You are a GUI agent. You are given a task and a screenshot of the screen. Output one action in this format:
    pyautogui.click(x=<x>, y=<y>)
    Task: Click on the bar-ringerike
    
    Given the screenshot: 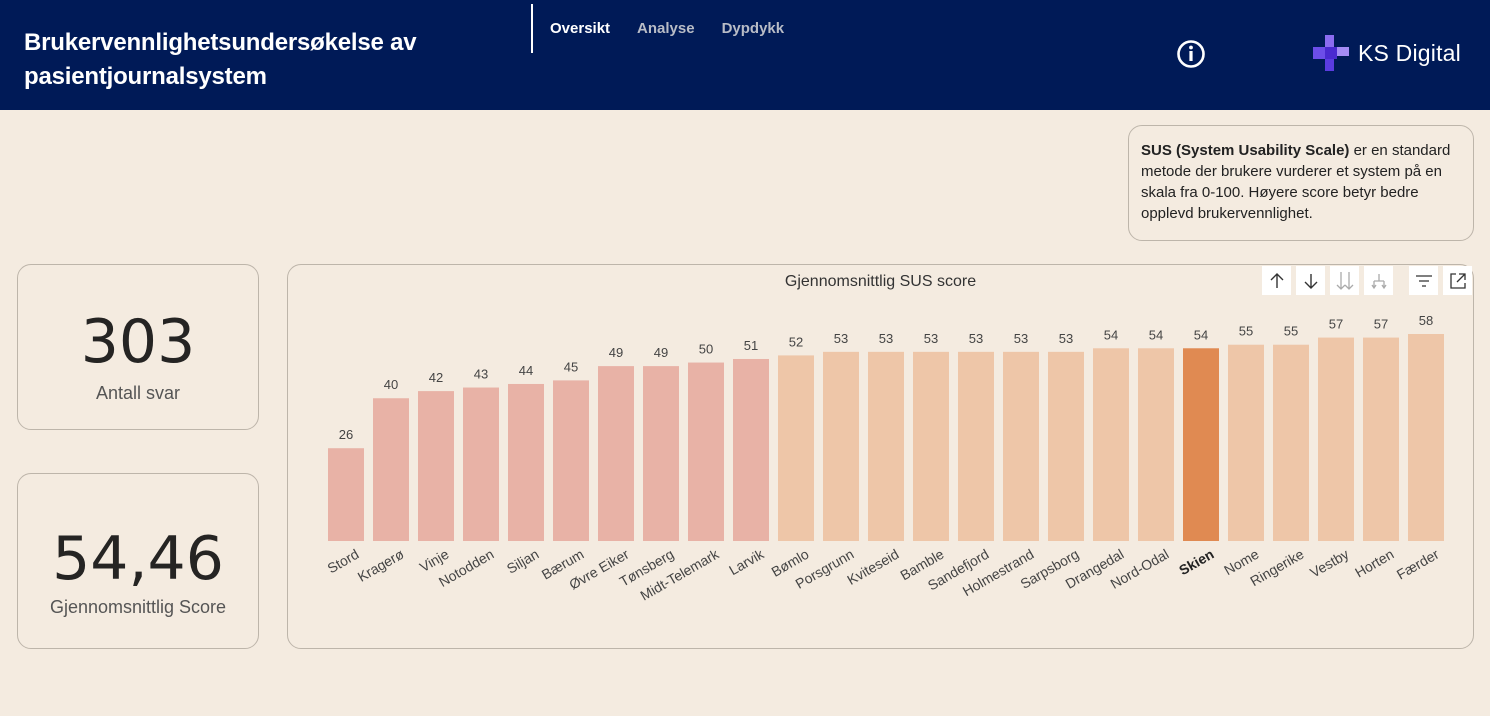 What is the action you would take?
    pyautogui.click(x=1291, y=442)
    